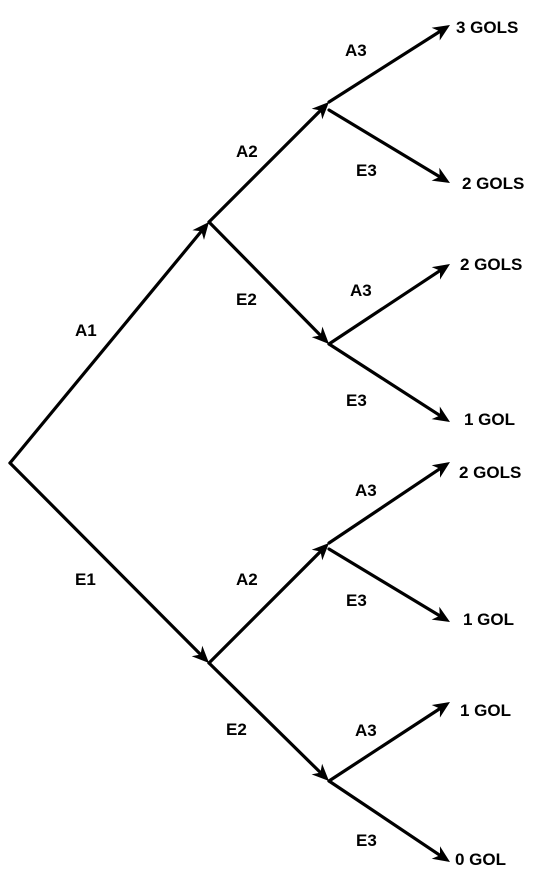  Describe the element at coordinates (440, 710) in the screenshot. I see `branch-e1e2-a3-arrowhead` at that location.